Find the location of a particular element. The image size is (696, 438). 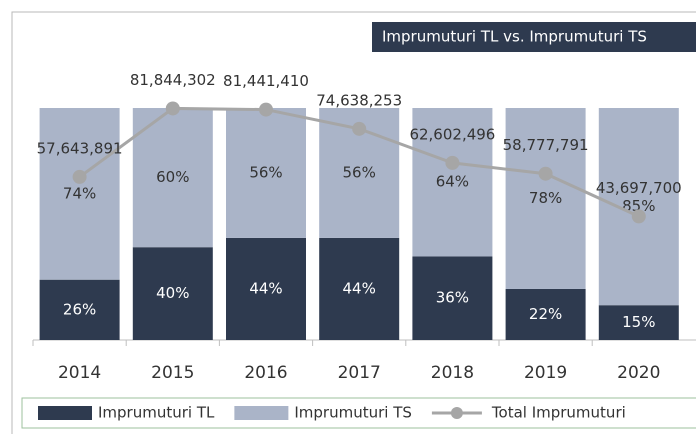

data-label: 85% is located at coordinates (638, 206).